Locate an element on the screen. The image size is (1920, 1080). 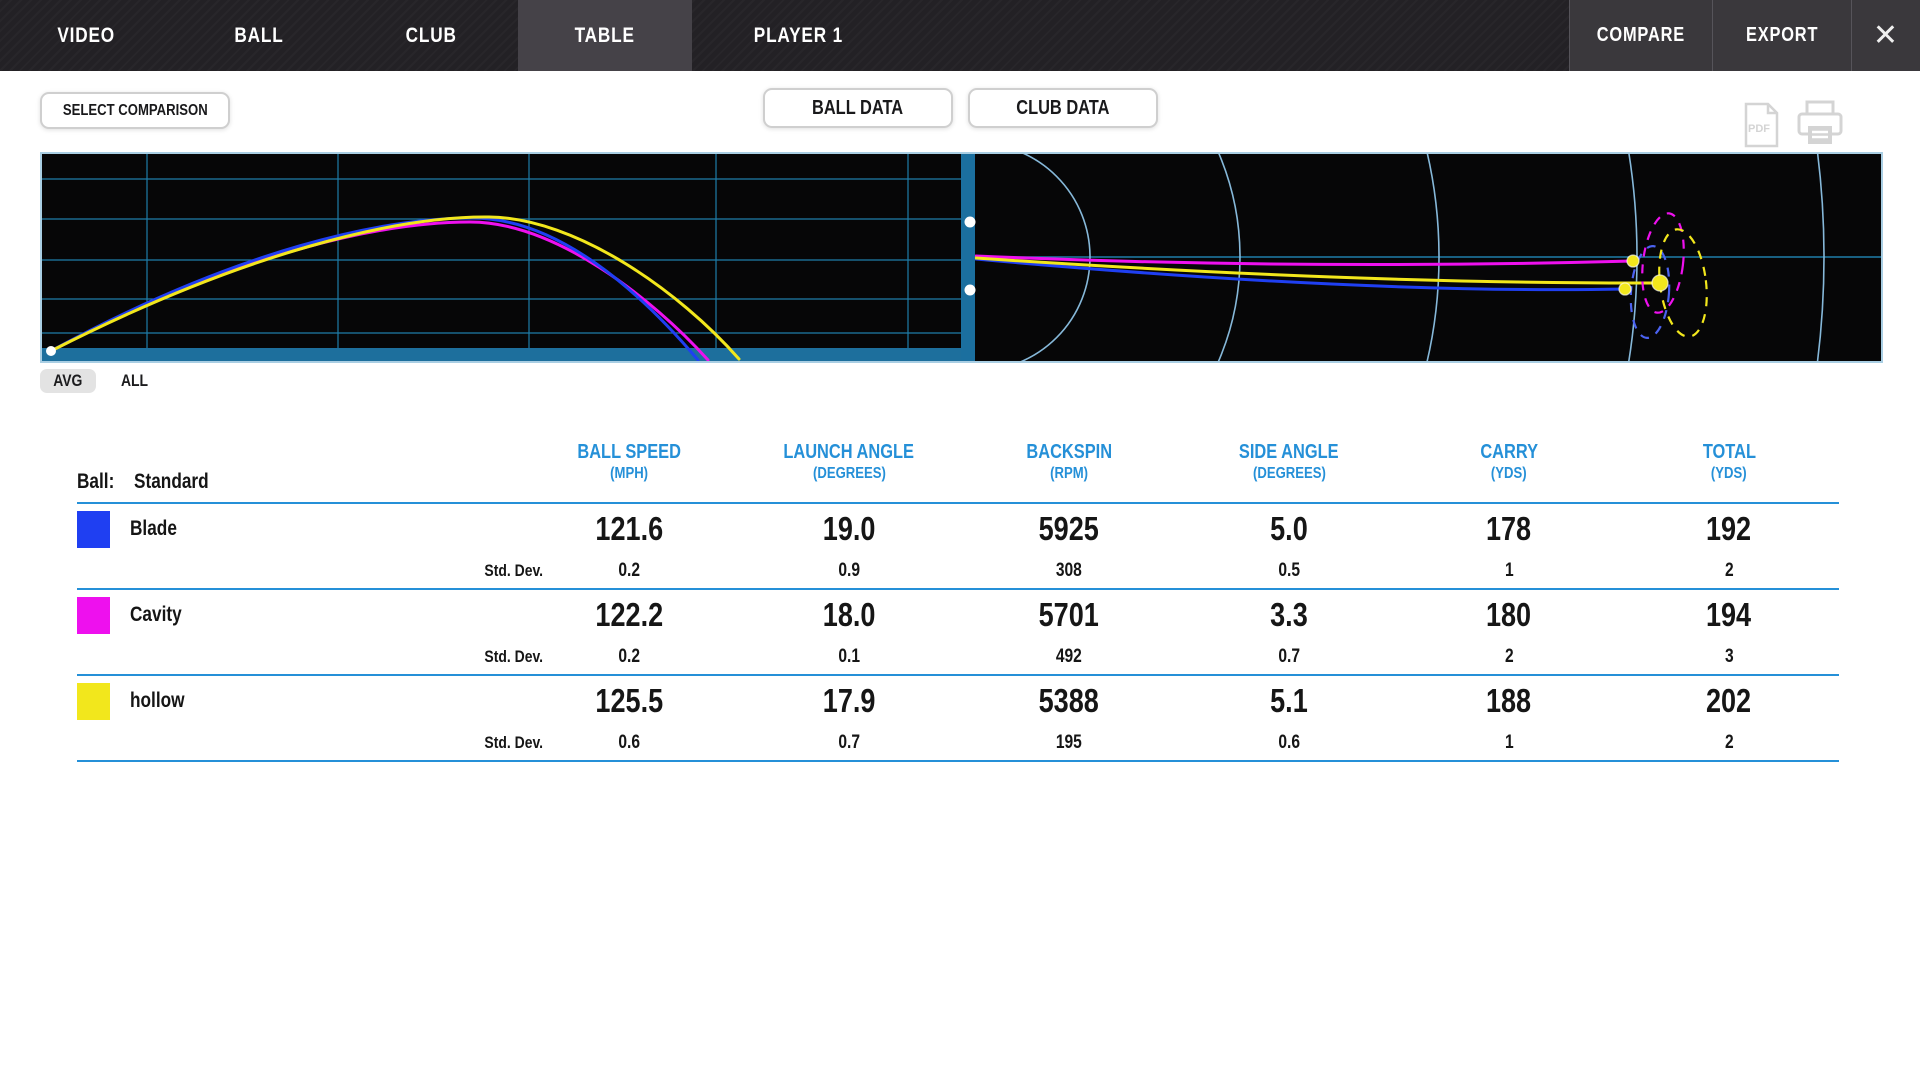
column-header-backspin: BACKSPIN (RPM) is located at coordinates (1069, 461).